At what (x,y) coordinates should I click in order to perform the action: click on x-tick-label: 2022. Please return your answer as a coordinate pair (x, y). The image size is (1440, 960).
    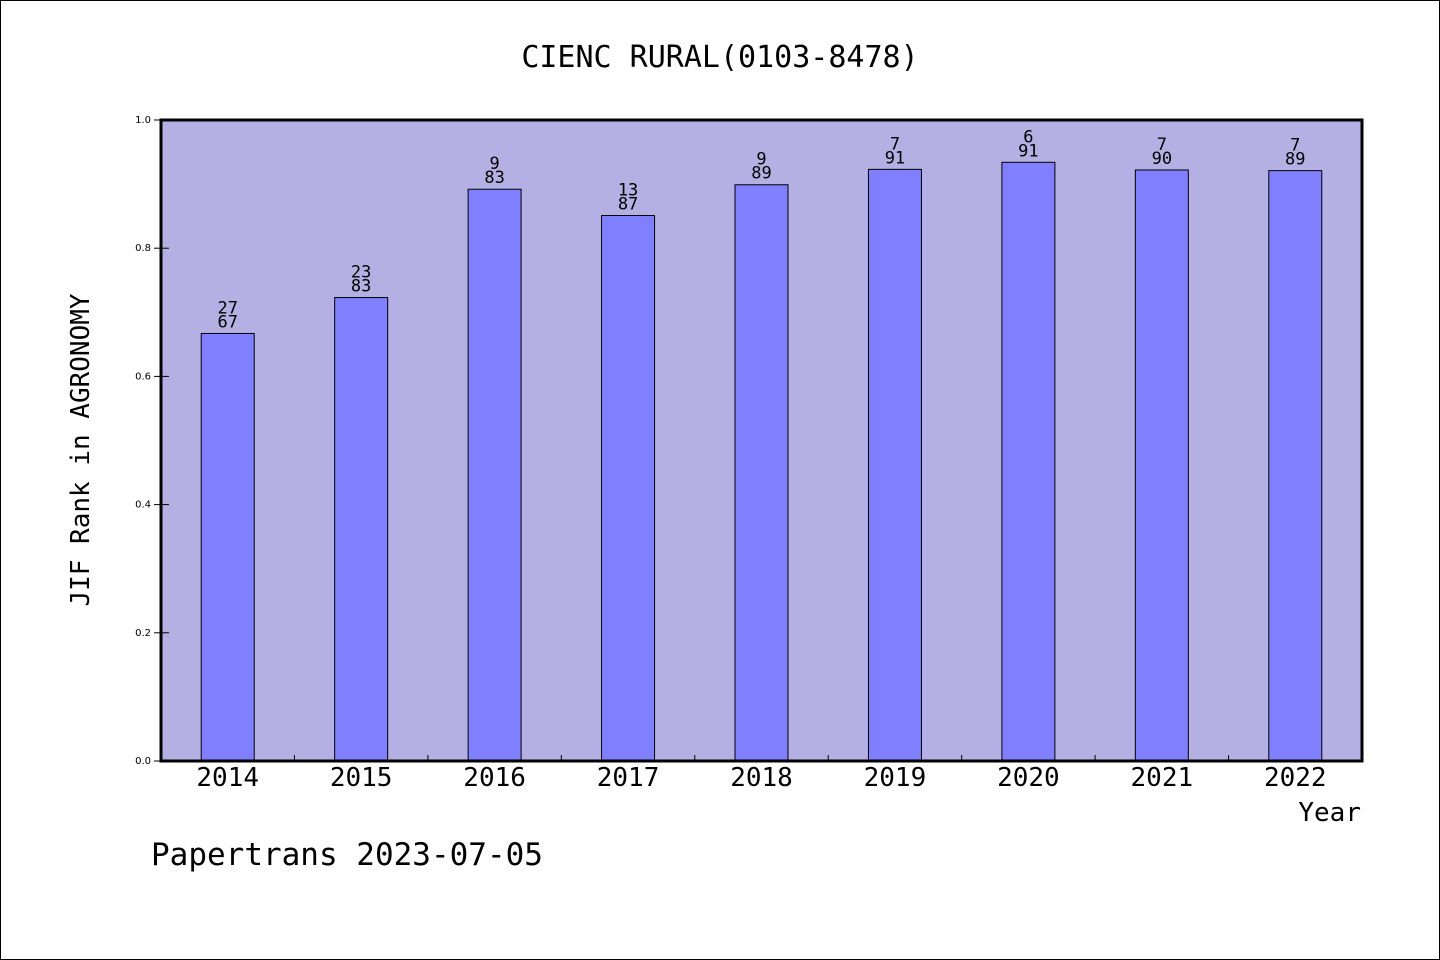
    Looking at the image, I should click on (1295, 778).